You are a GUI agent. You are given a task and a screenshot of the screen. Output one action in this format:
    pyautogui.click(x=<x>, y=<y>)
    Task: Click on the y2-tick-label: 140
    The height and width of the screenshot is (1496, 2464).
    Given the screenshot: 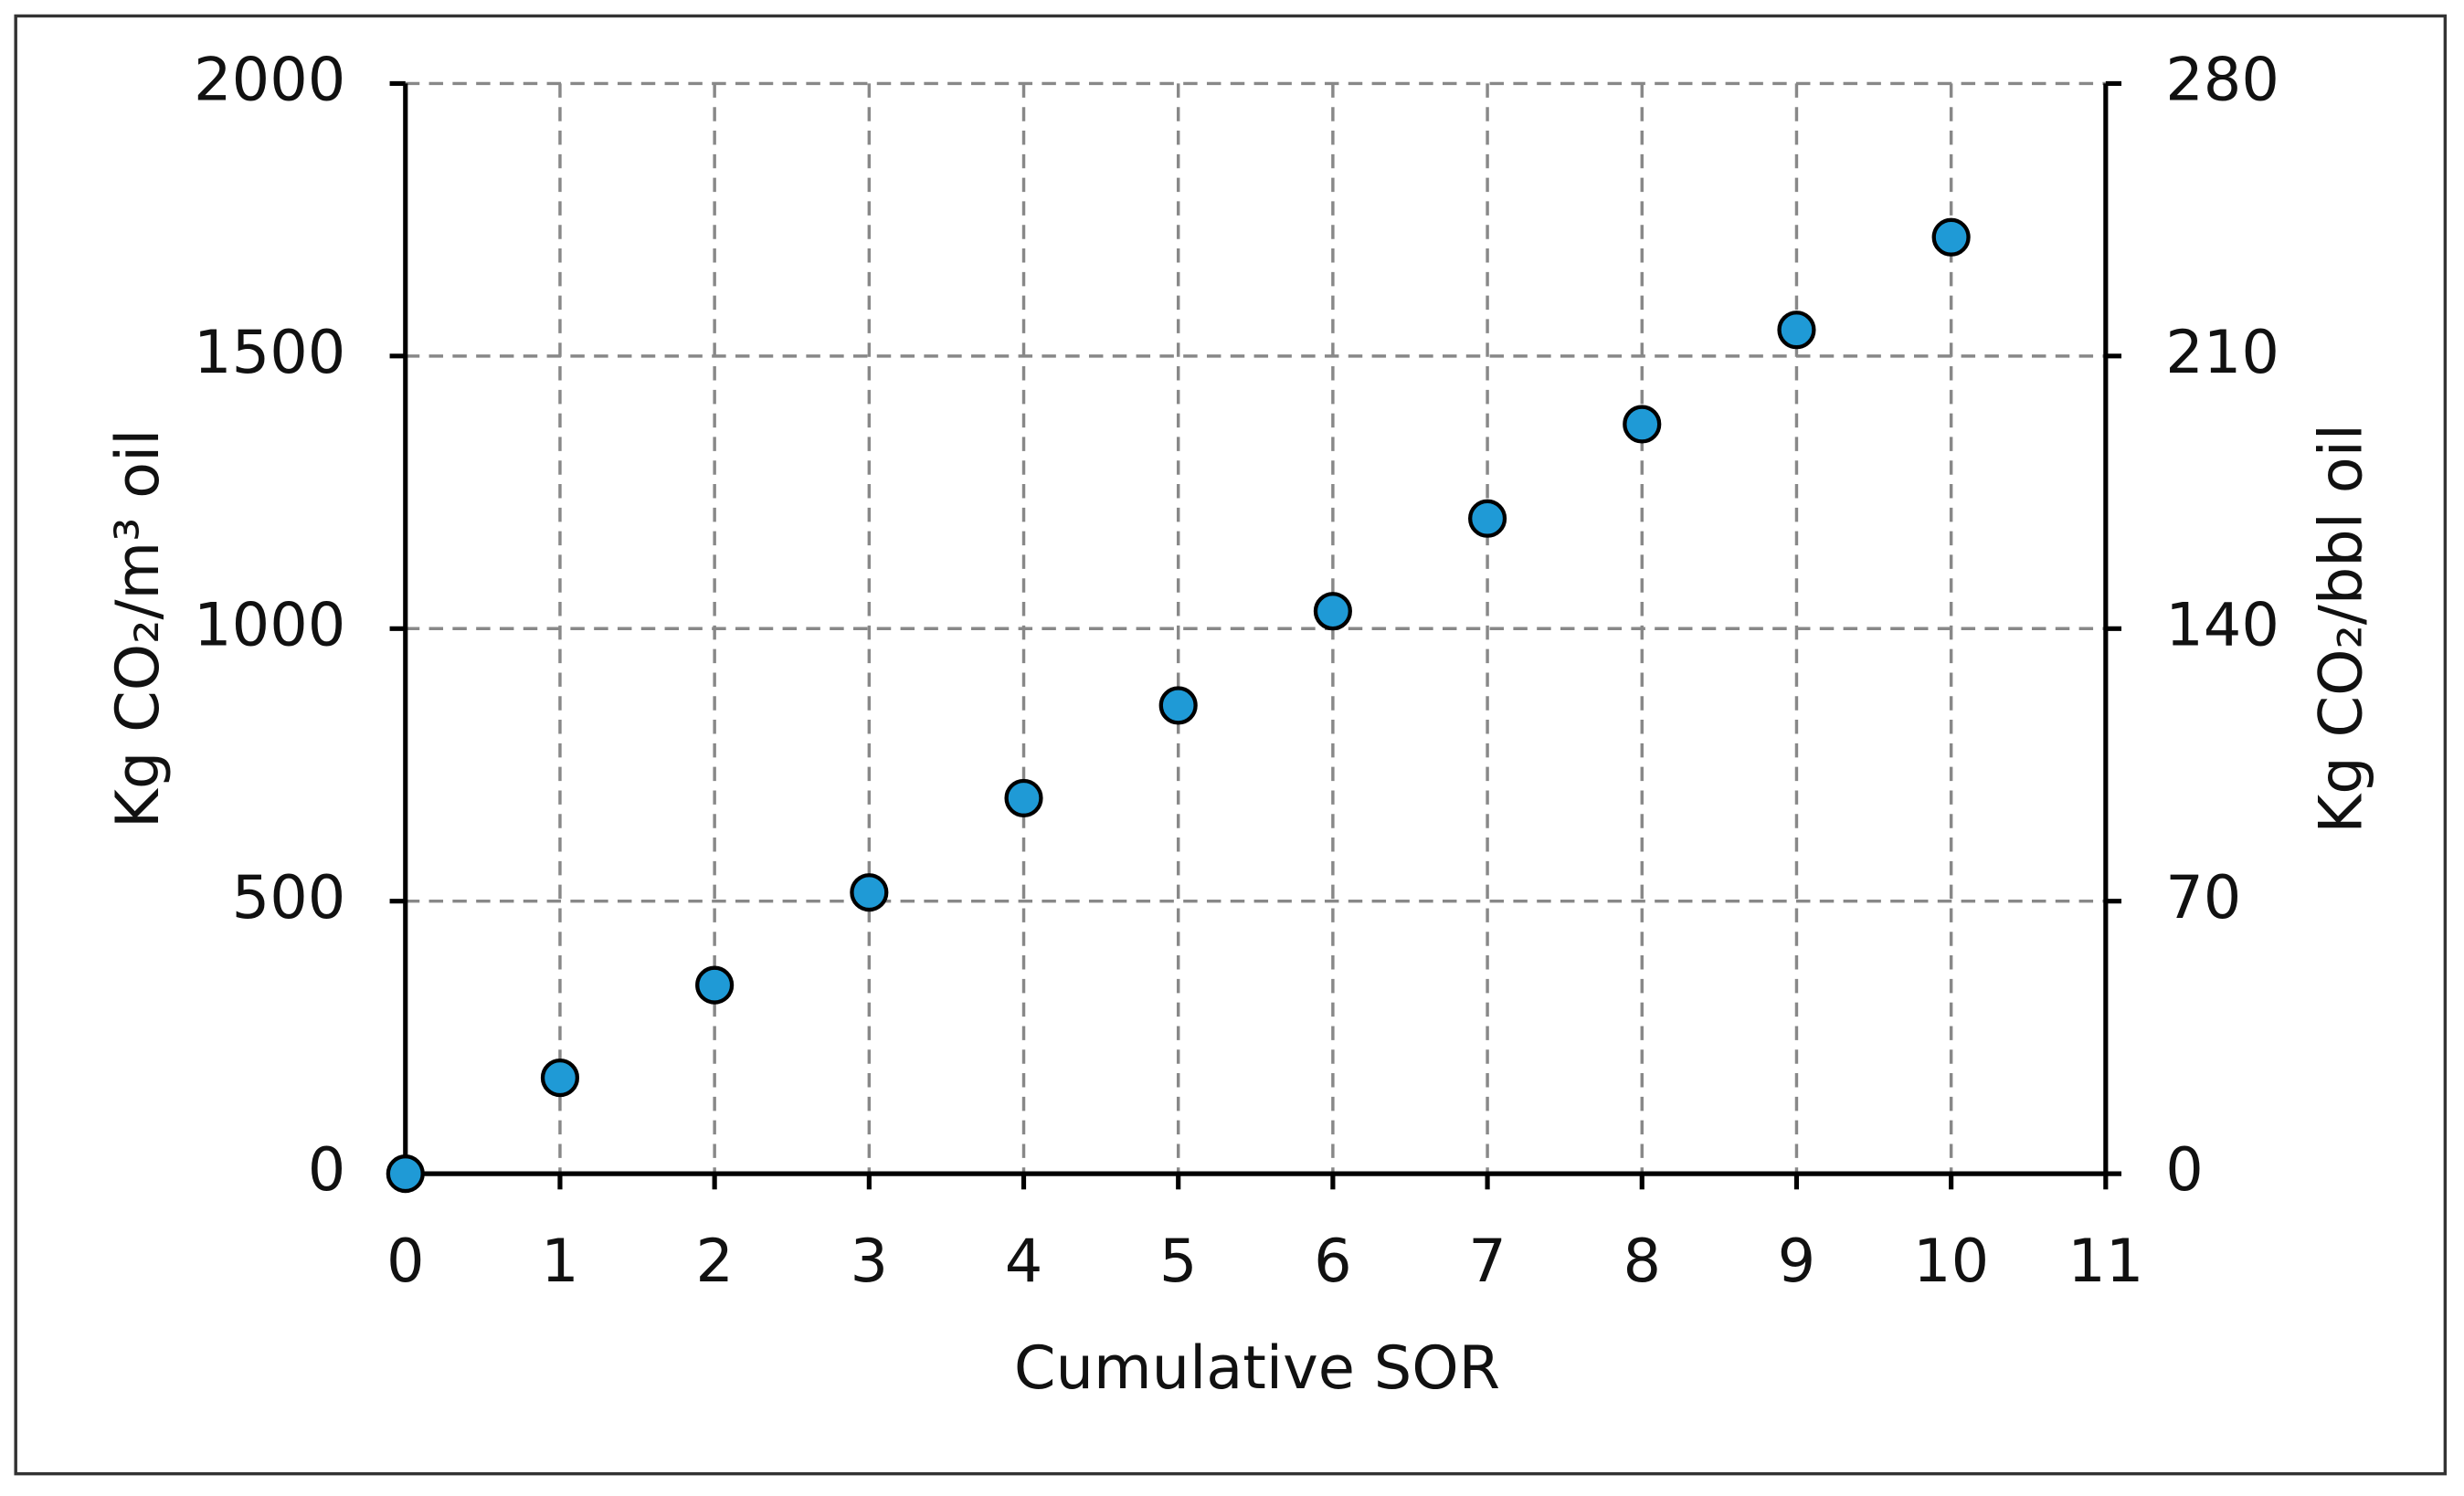 What is the action you would take?
    pyautogui.click(x=2222, y=624)
    